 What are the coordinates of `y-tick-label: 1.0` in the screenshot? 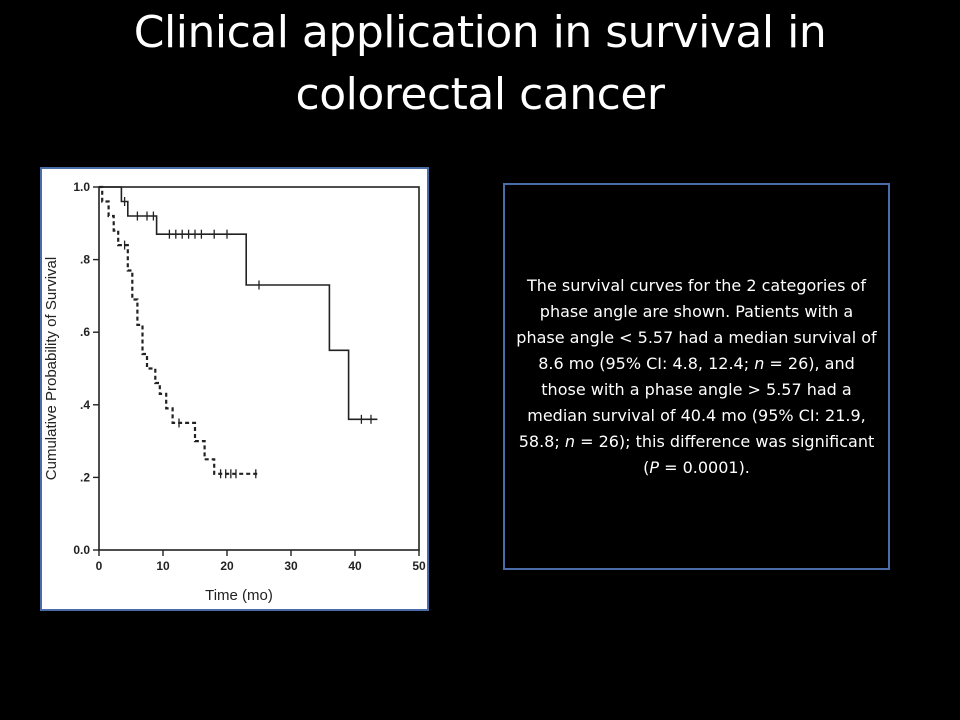 It's located at (81, 187).